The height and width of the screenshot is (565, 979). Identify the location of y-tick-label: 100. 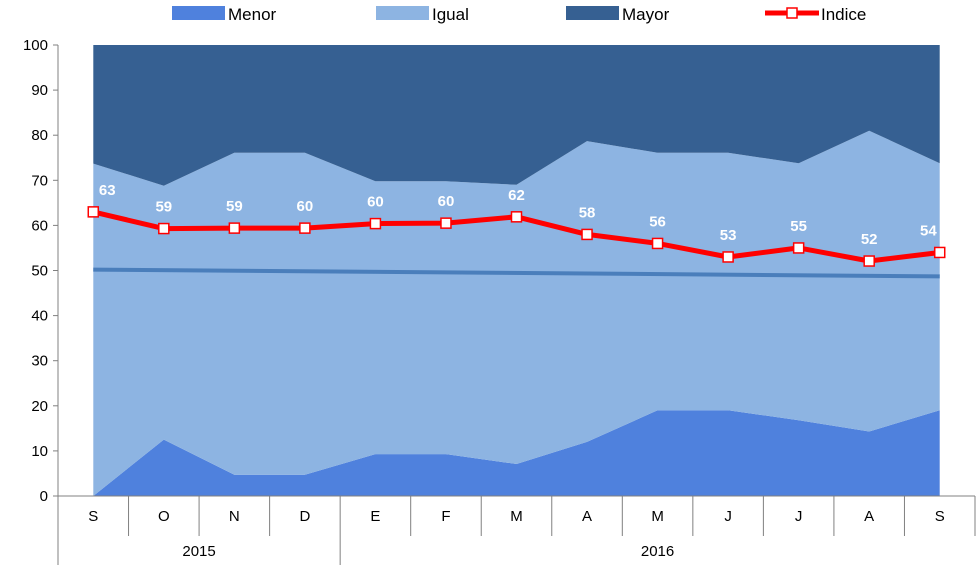
(35, 45).